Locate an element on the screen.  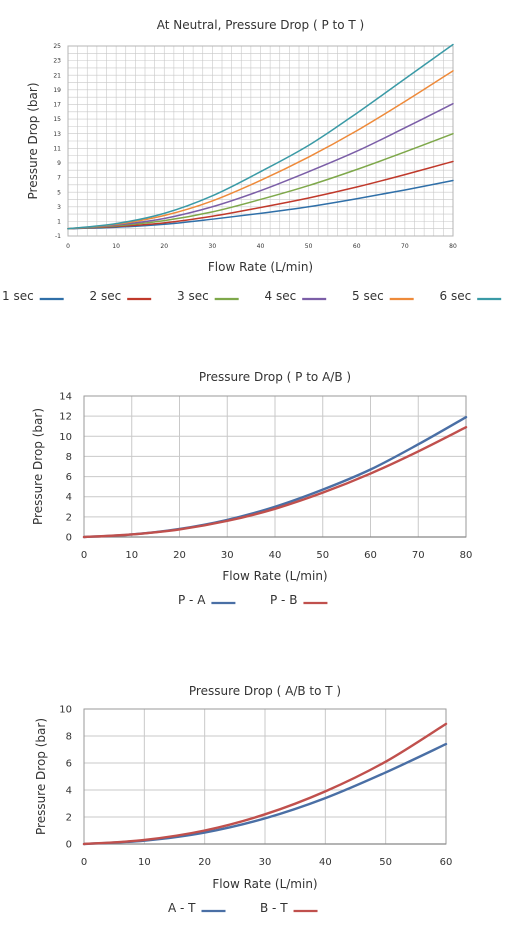
chart-title: Pressure Drop ( P to A/B ) is located at coordinates (275, 377).